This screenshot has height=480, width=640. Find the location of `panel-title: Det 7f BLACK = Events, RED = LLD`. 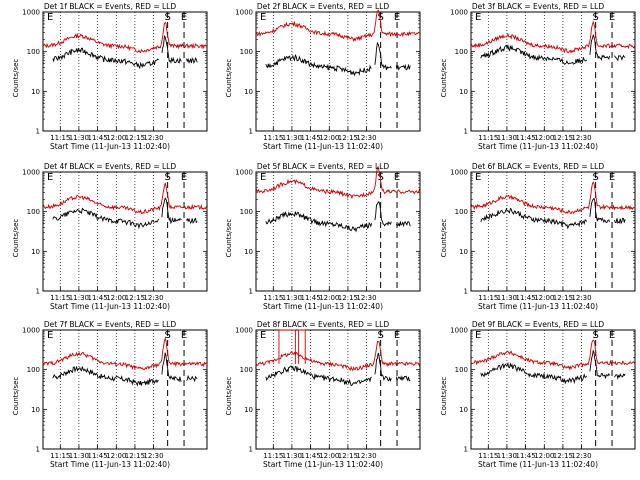

panel-title: Det 7f BLACK = Events, RED = LLD is located at coordinates (110, 324).